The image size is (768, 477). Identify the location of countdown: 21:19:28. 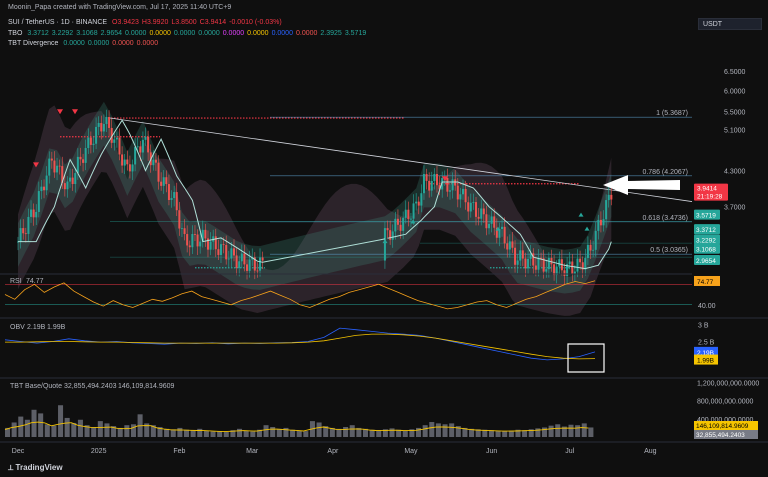
(710, 197).